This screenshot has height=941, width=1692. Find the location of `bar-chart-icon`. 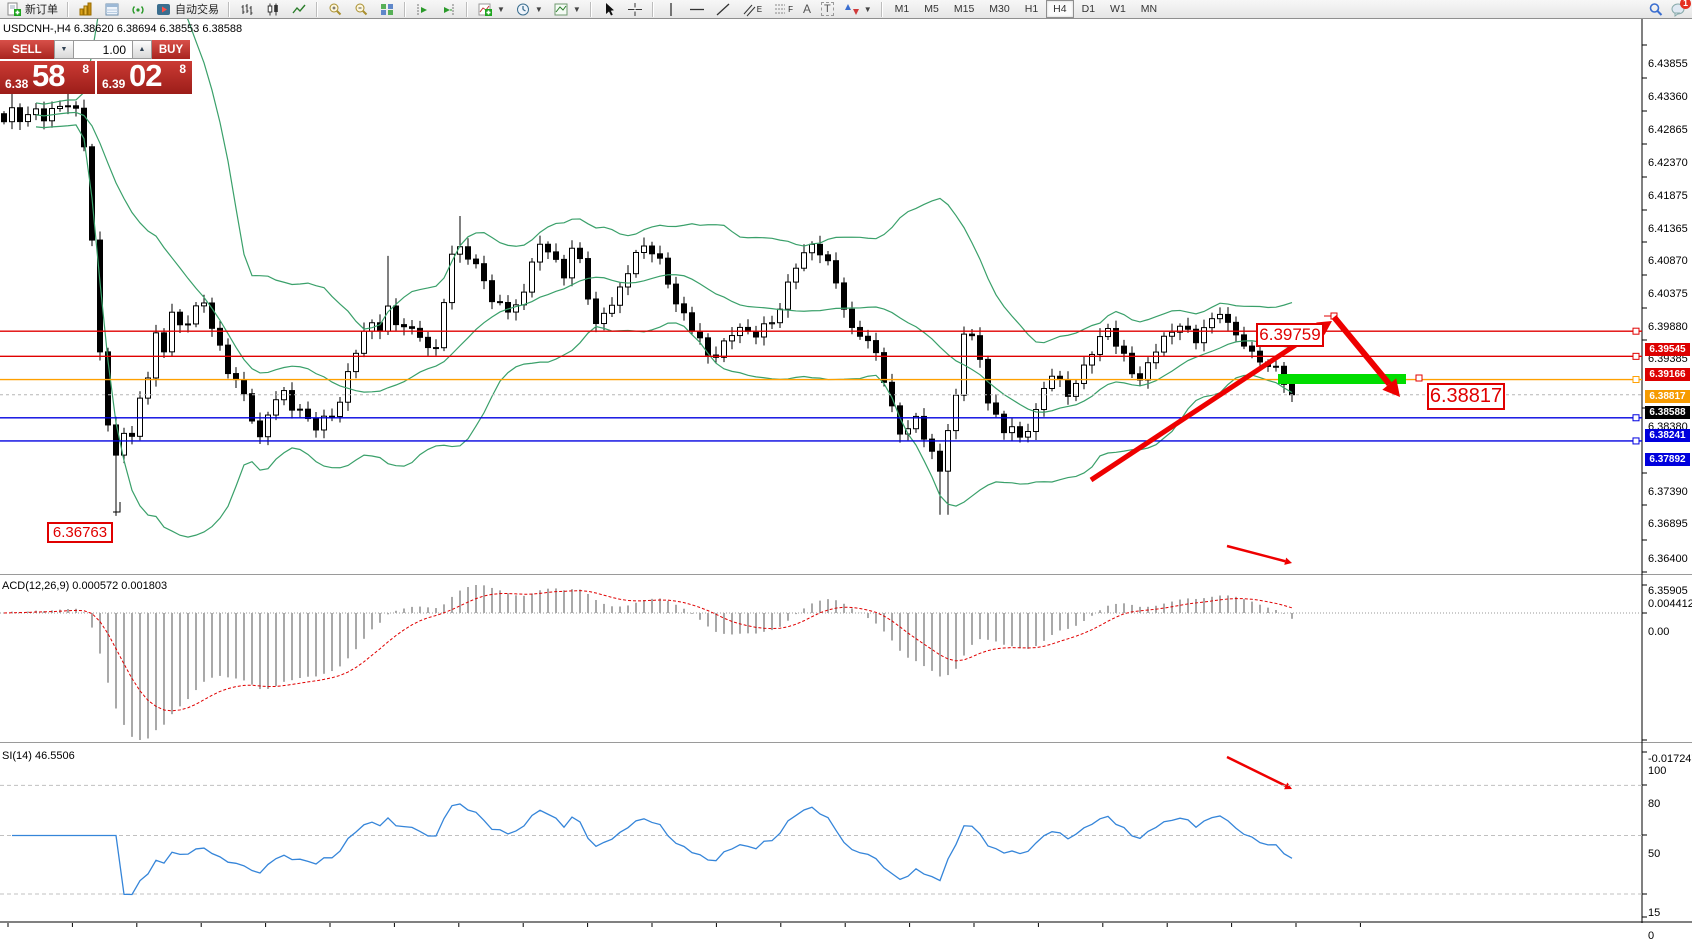

bar-chart-icon is located at coordinates (247, 9).